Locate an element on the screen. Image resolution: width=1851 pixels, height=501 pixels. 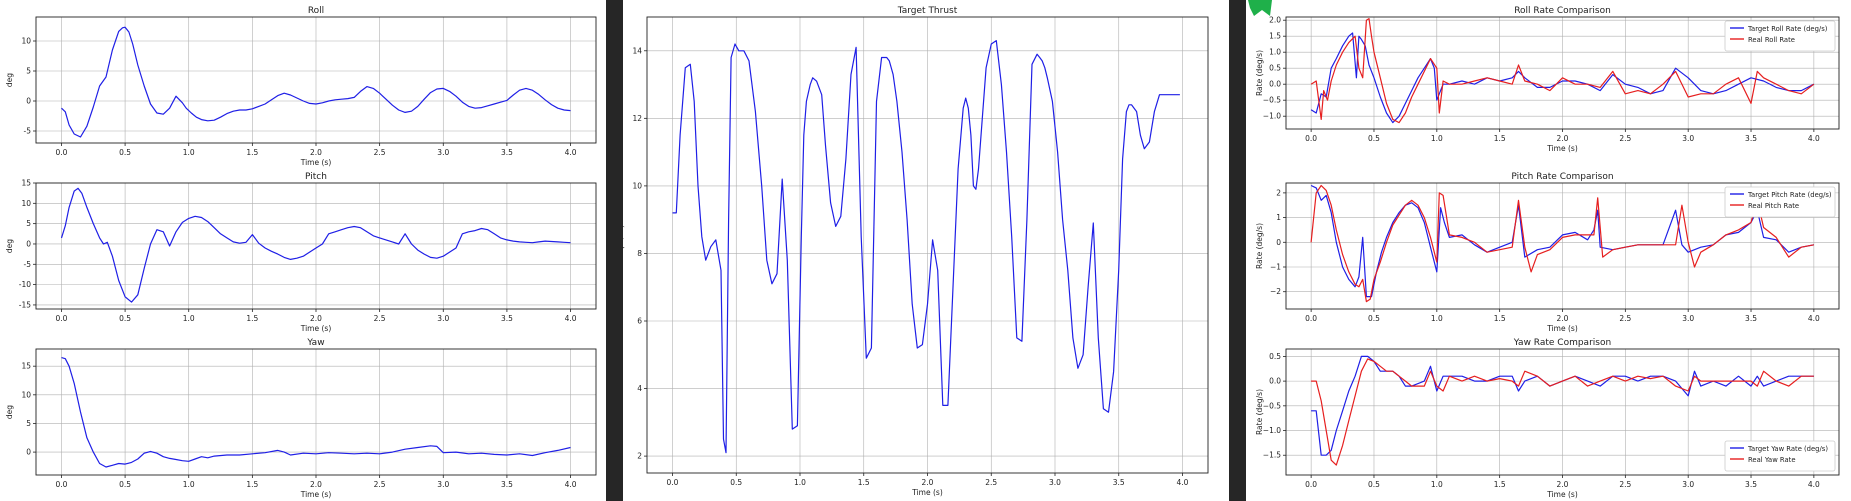
corner-arrow-icon is located at coordinates (1260, 8).